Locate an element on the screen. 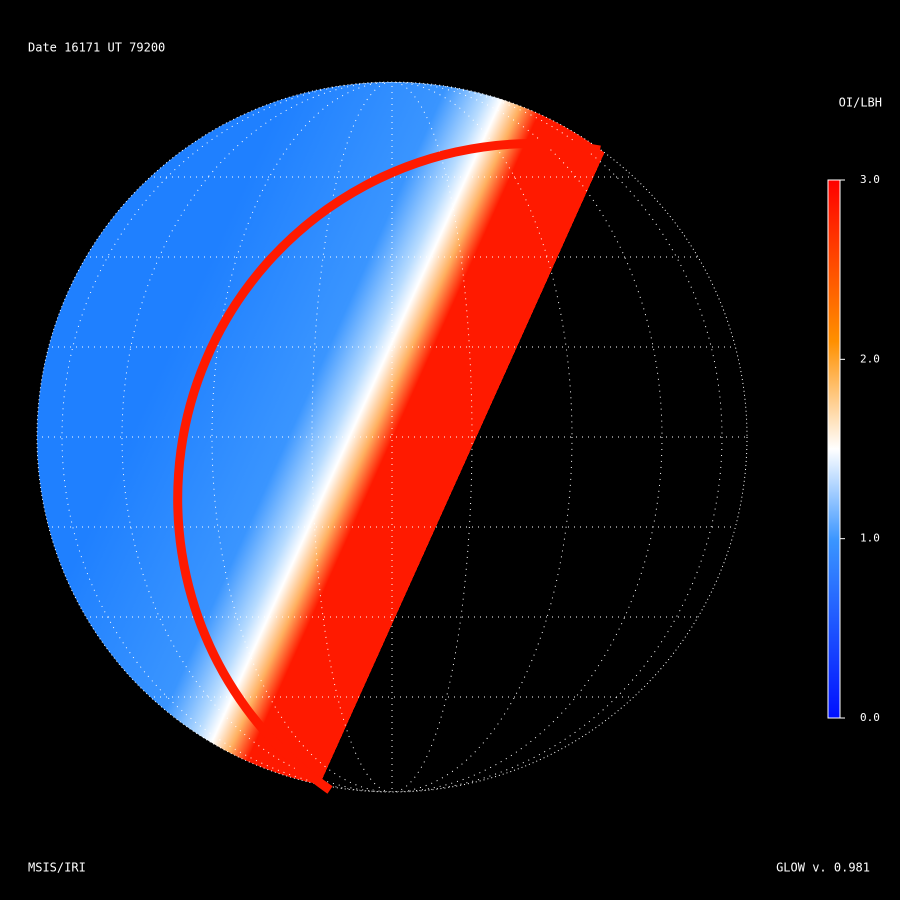  colorbar-tick-label: 1.0 is located at coordinates (870, 538).